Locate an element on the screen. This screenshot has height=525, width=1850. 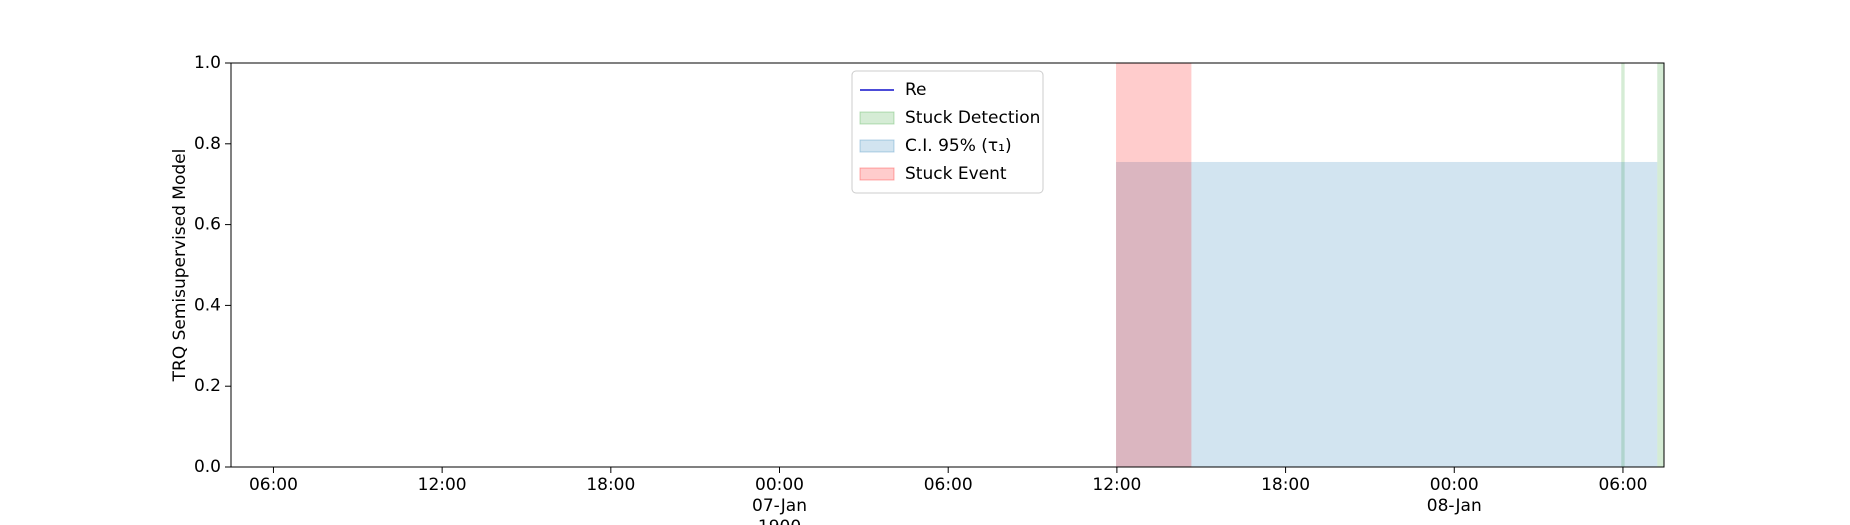
legend-label: C.I. 95% (τ₁) is located at coordinates (958, 146).